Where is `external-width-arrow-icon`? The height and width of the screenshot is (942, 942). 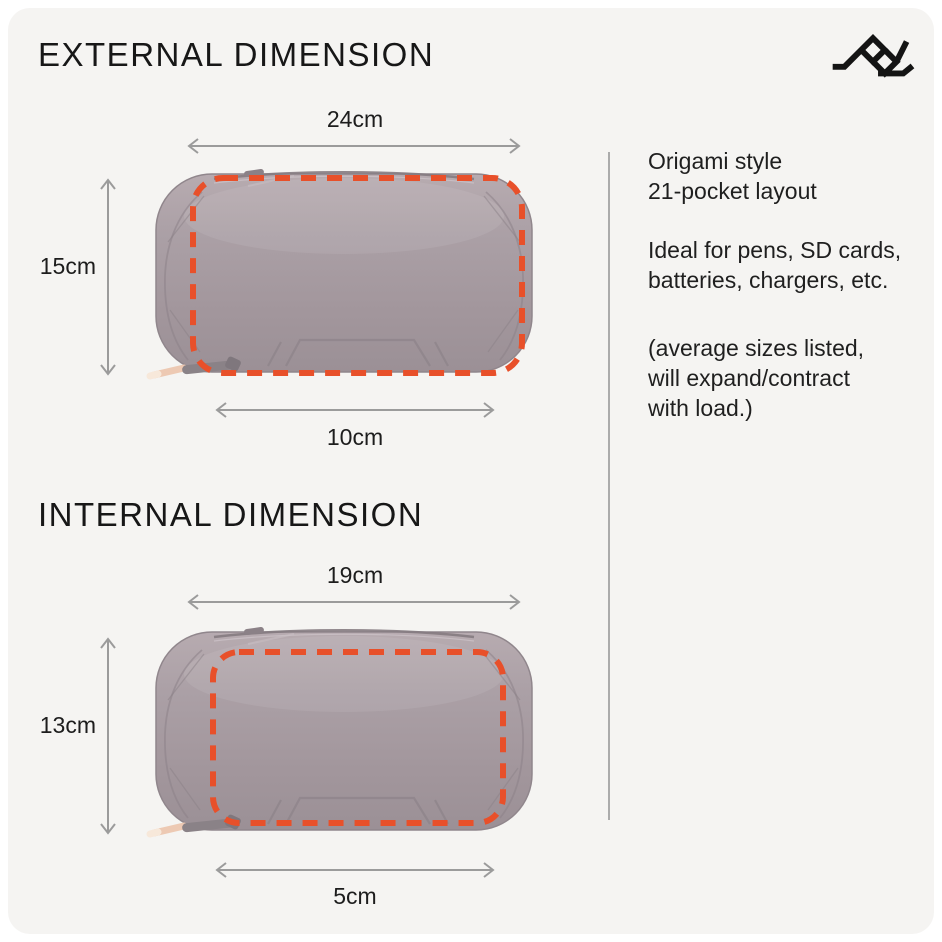
external-width-arrow-icon is located at coordinates (354, 146).